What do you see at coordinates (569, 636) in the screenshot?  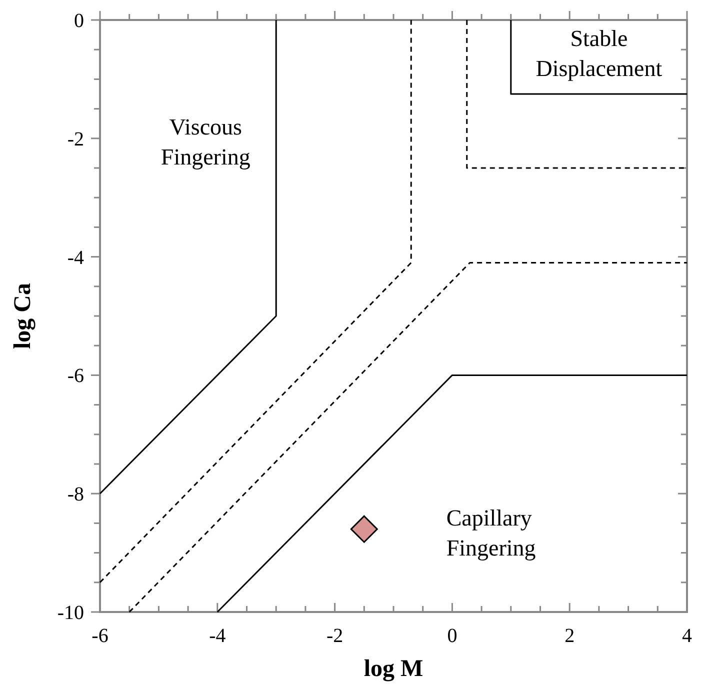 I see `x-tick-label: 2` at bounding box center [569, 636].